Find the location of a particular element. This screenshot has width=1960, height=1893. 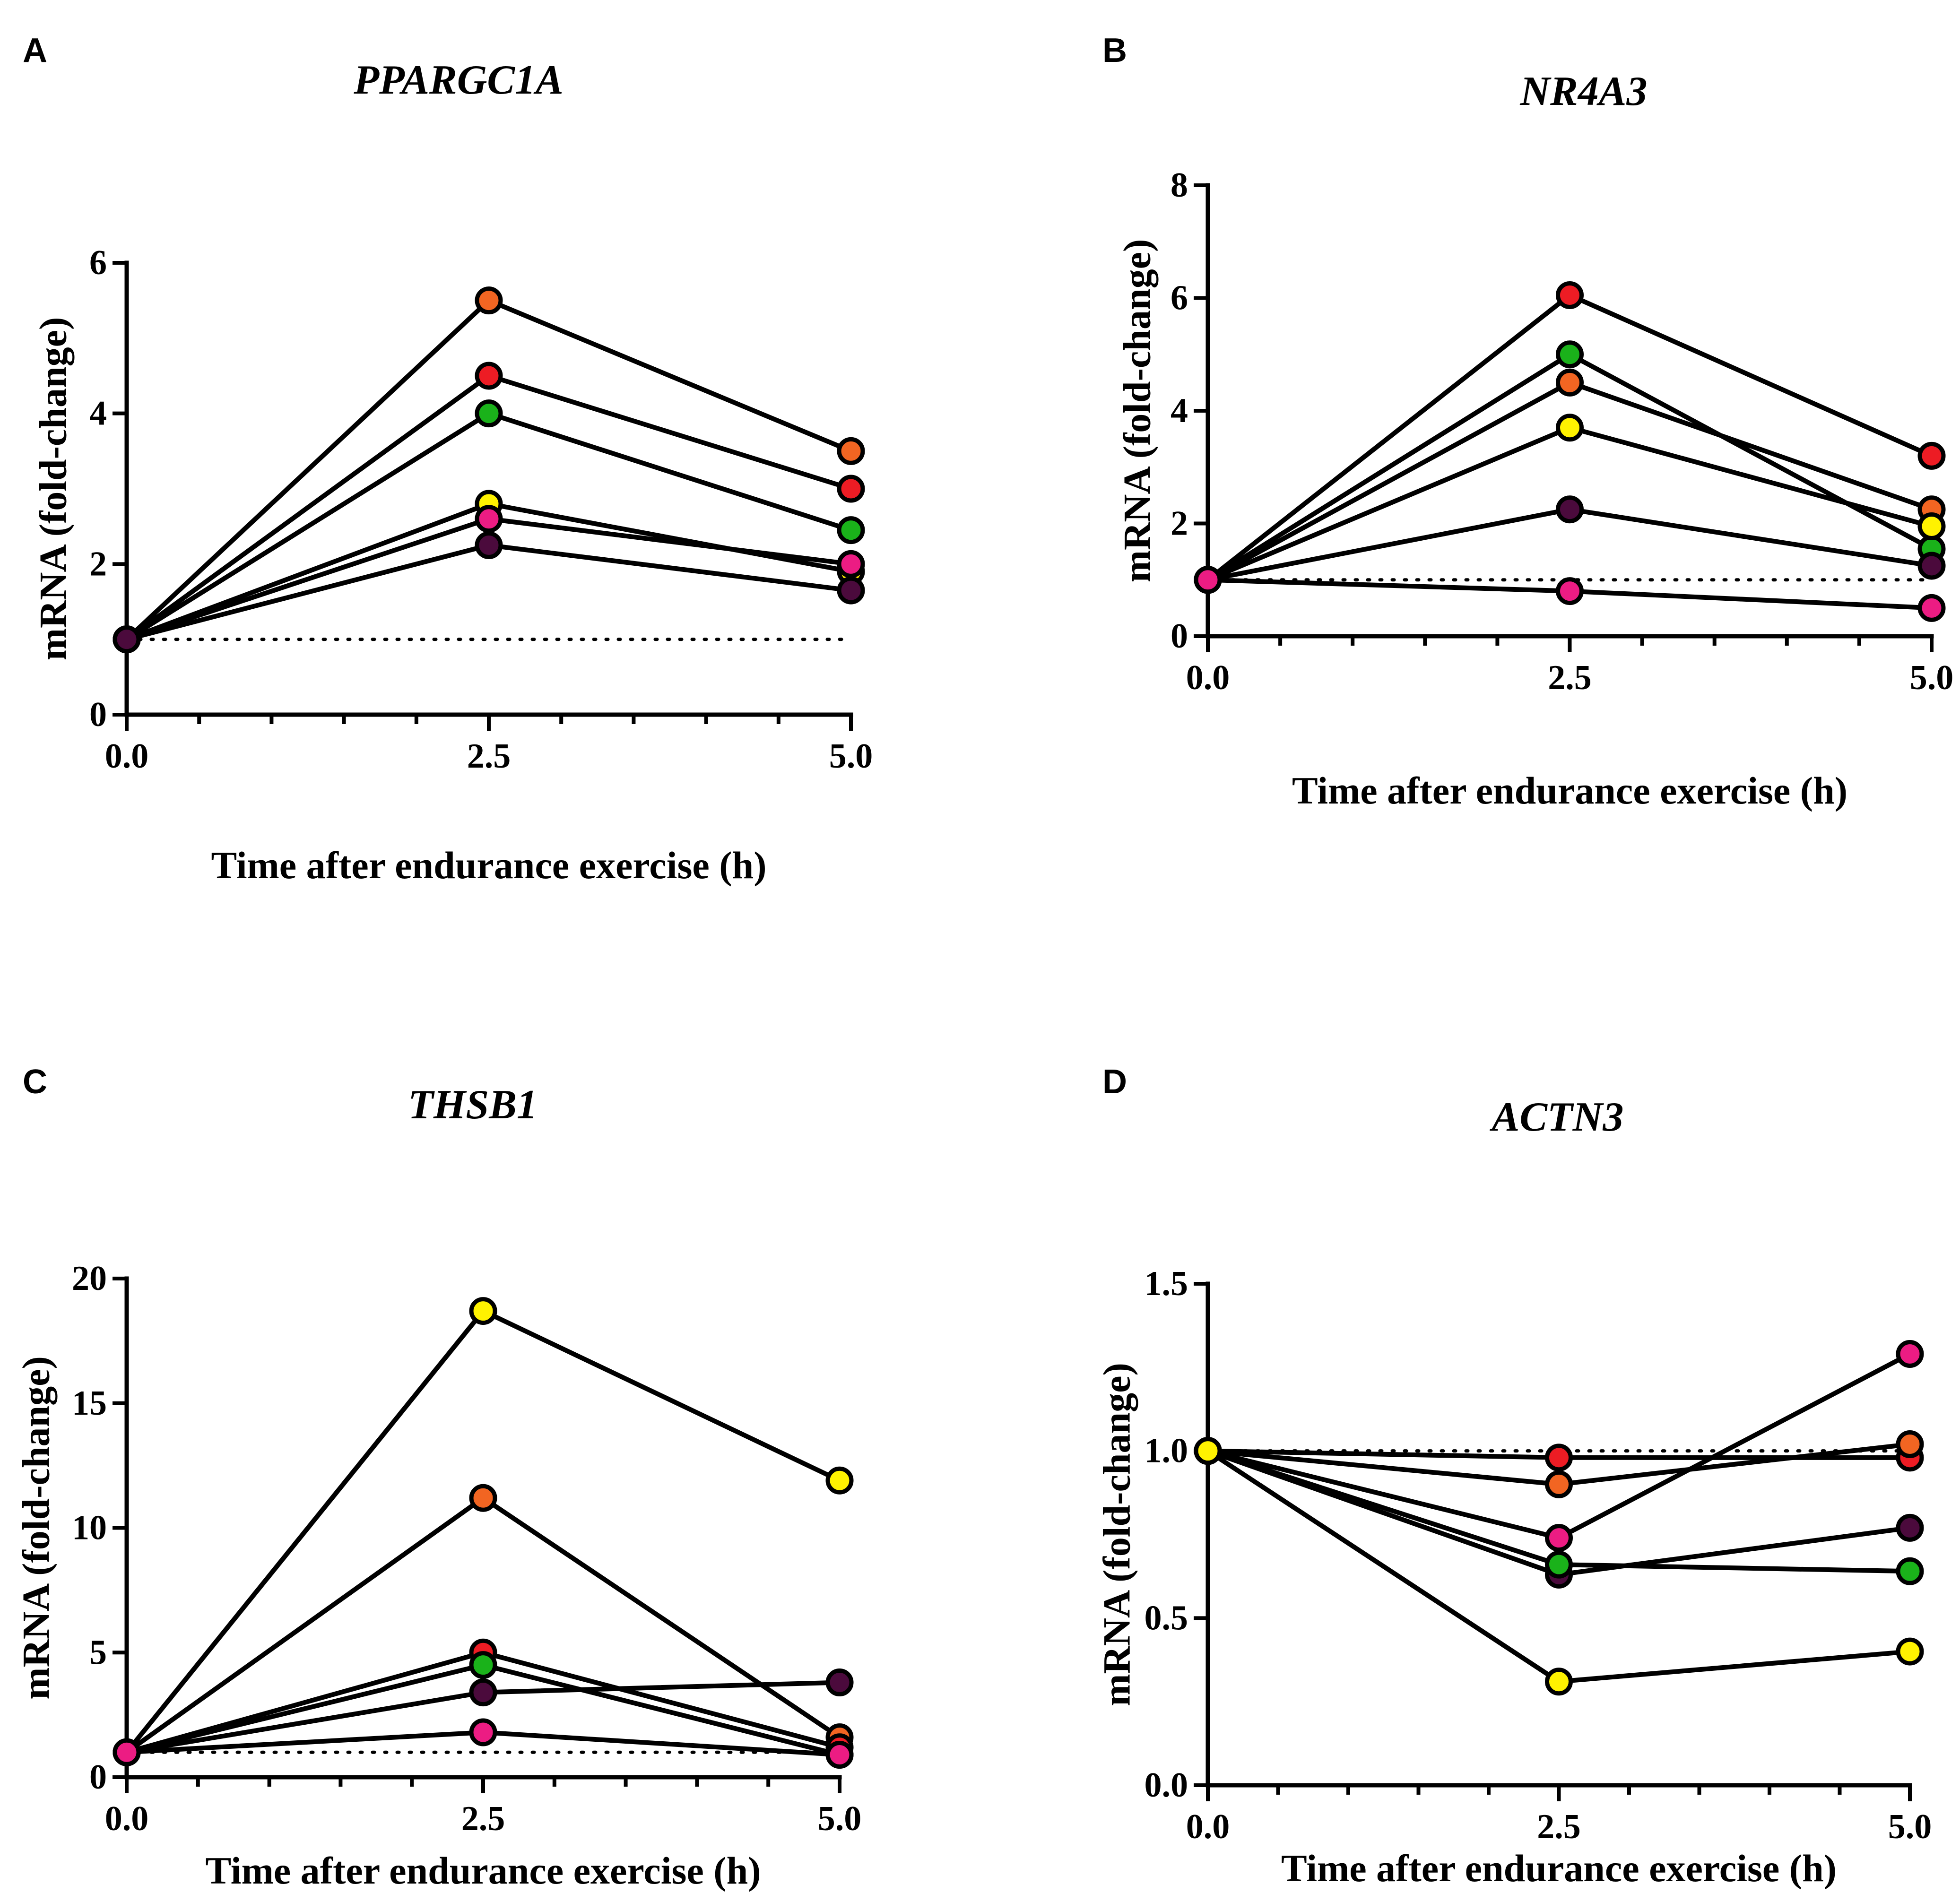

y-tick-label: 10 is located at coordinates (90, 1528).